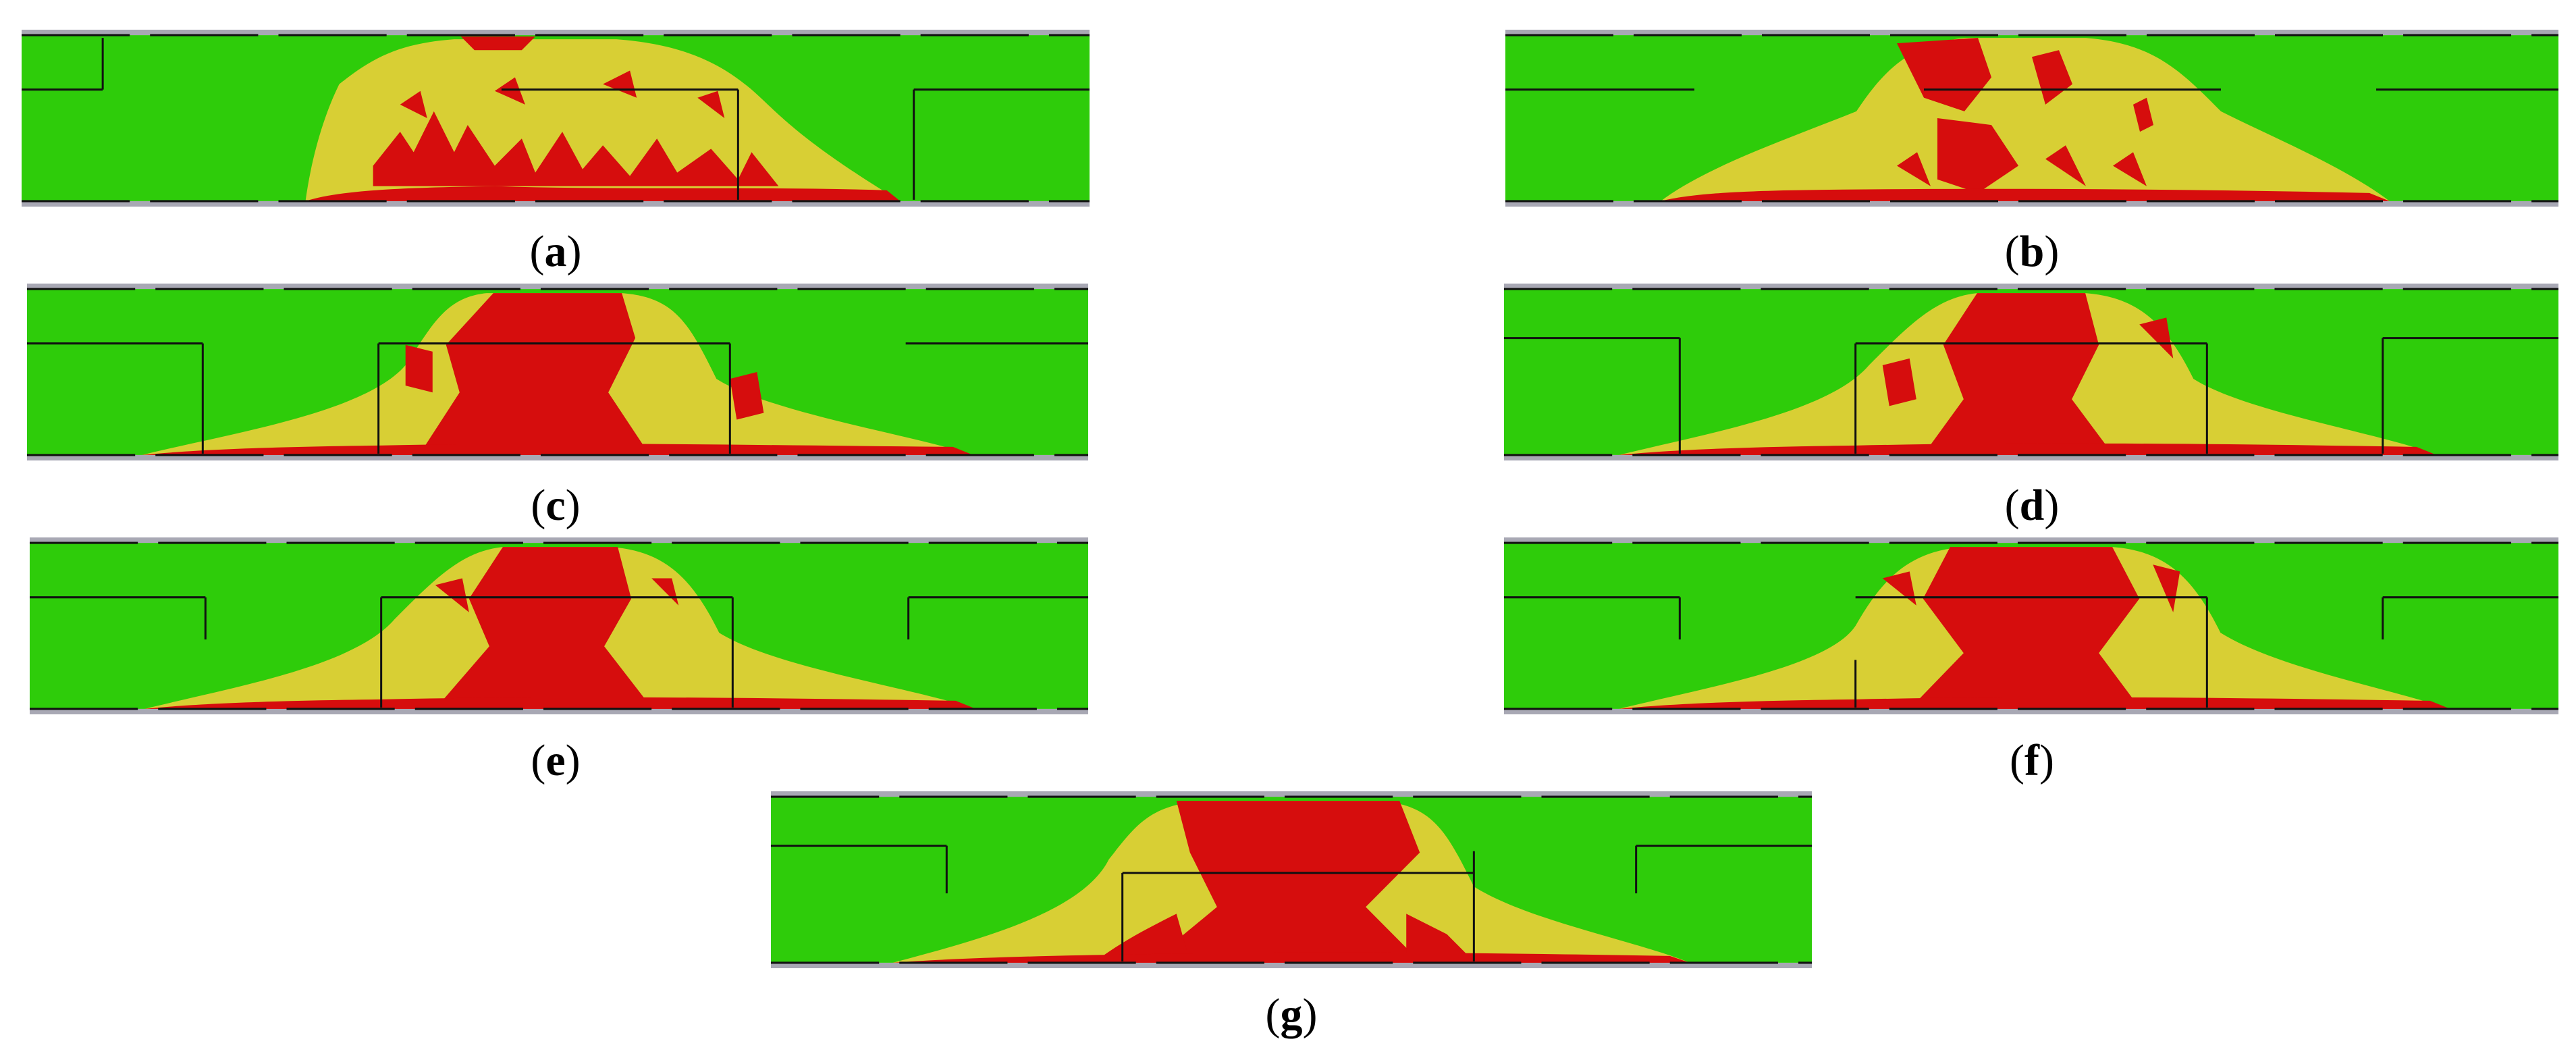 The image size is (2576, 1058). I want to click on panel-d, so click(2031, 372).